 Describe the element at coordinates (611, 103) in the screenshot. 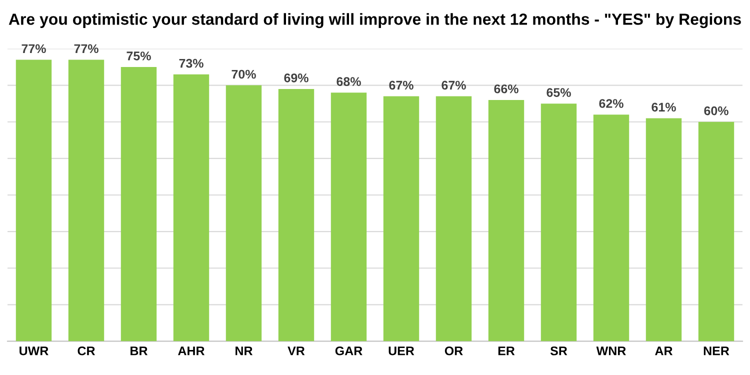

I see `data-label: 62%` at that location.